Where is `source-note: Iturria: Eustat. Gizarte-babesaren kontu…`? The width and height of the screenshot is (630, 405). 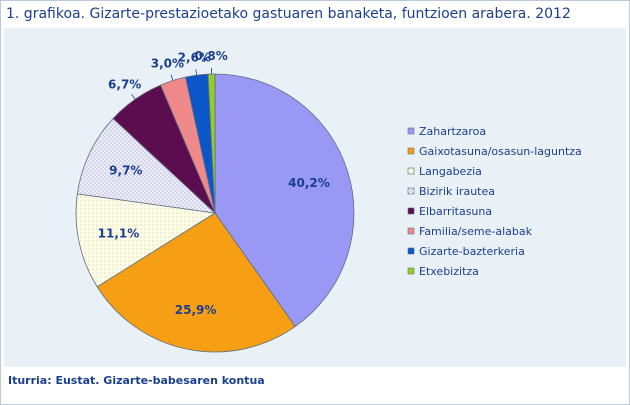 source-note: Iturria: Eustat. Gizarte-babesaren kontu… is located at coordinates (136, 380).